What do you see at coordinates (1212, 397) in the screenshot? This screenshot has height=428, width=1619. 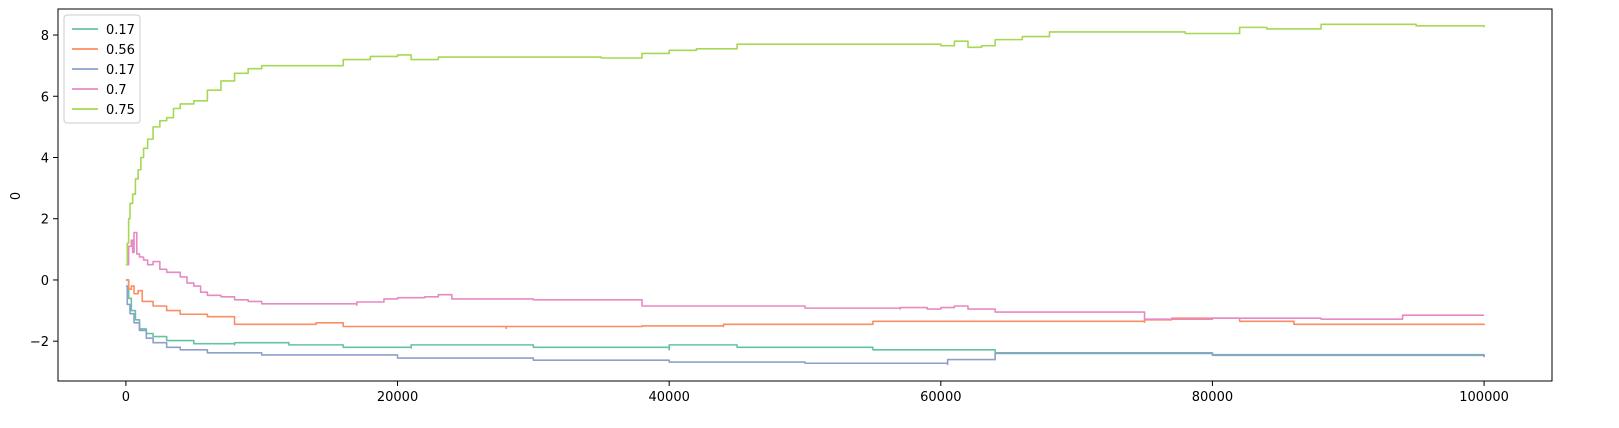 I see `x-tick-label: 80000` at bounding box center [1212, 397].